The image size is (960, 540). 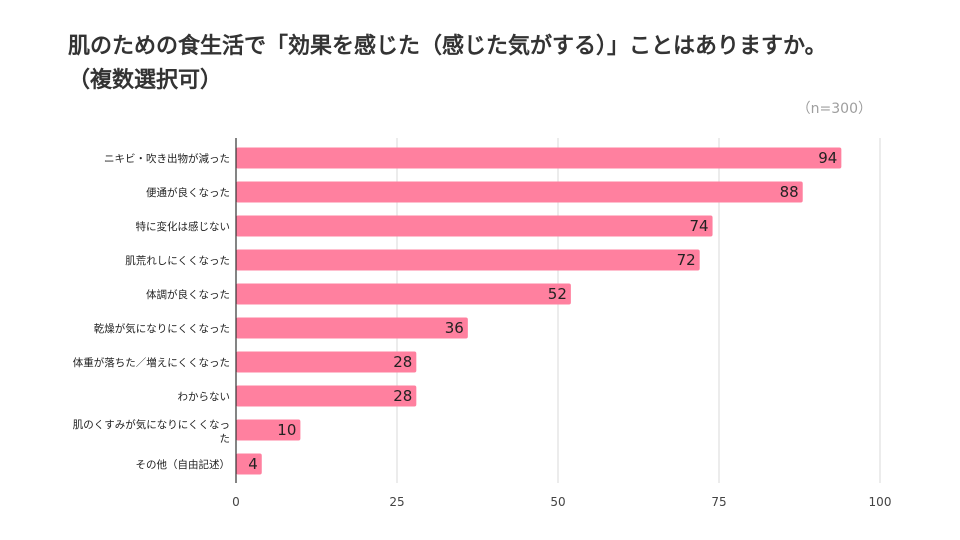 I want to click on category-label-8: 肌のくすみが気になりにくくなった, so click(x=151, y=431).